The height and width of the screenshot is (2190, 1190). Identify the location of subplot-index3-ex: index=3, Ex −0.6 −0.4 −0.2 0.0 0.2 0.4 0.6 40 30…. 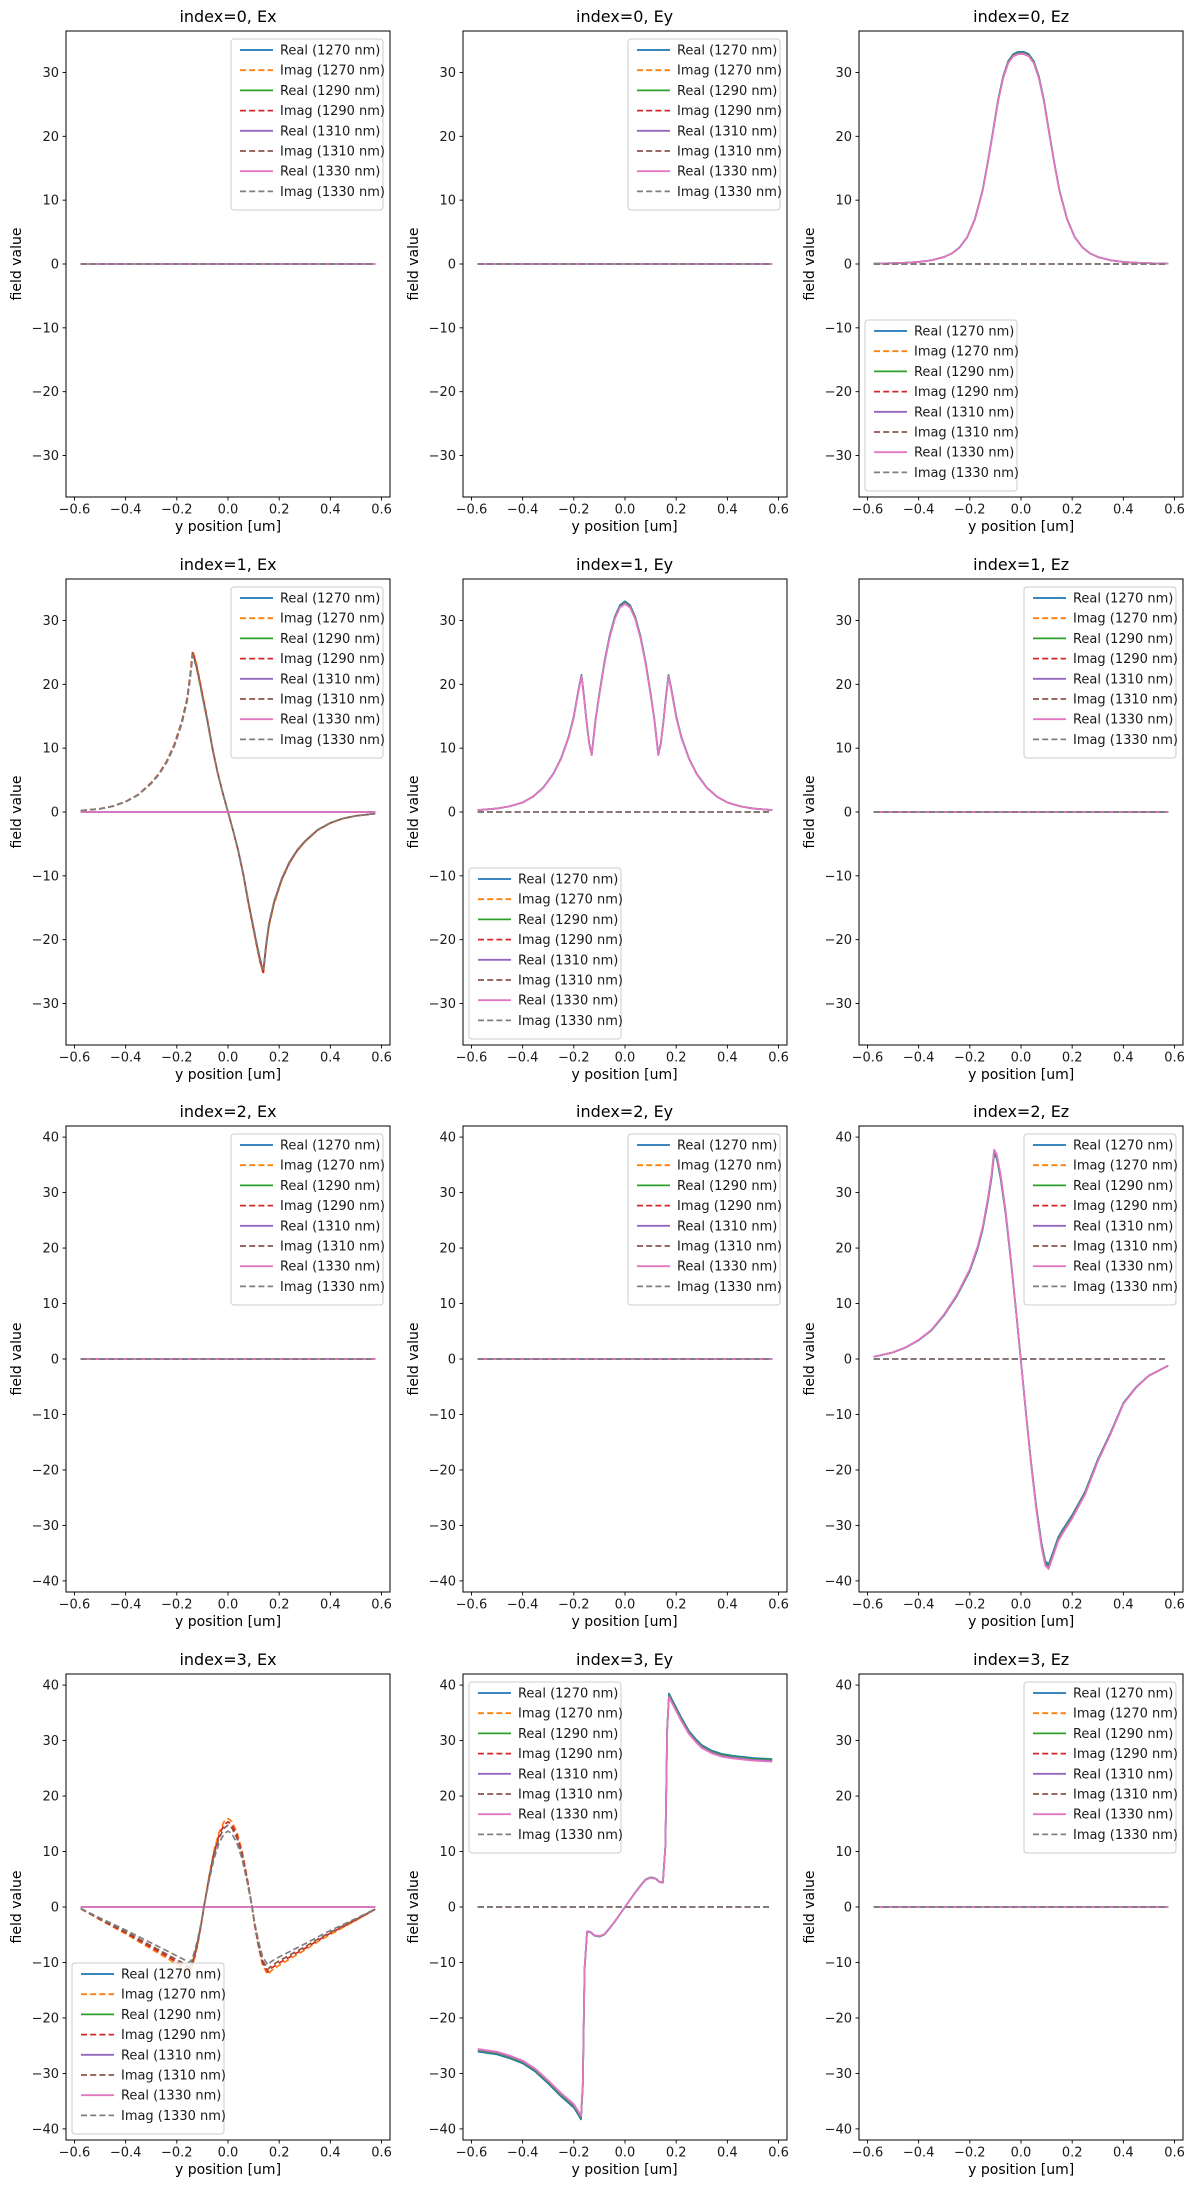
(198, 1916).